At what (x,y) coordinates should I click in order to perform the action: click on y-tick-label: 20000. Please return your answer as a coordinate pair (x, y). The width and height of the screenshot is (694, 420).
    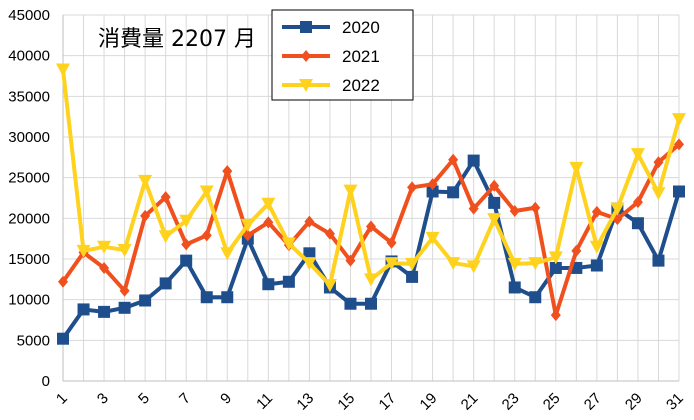
    Looking at the image, I should click on (29, 218).